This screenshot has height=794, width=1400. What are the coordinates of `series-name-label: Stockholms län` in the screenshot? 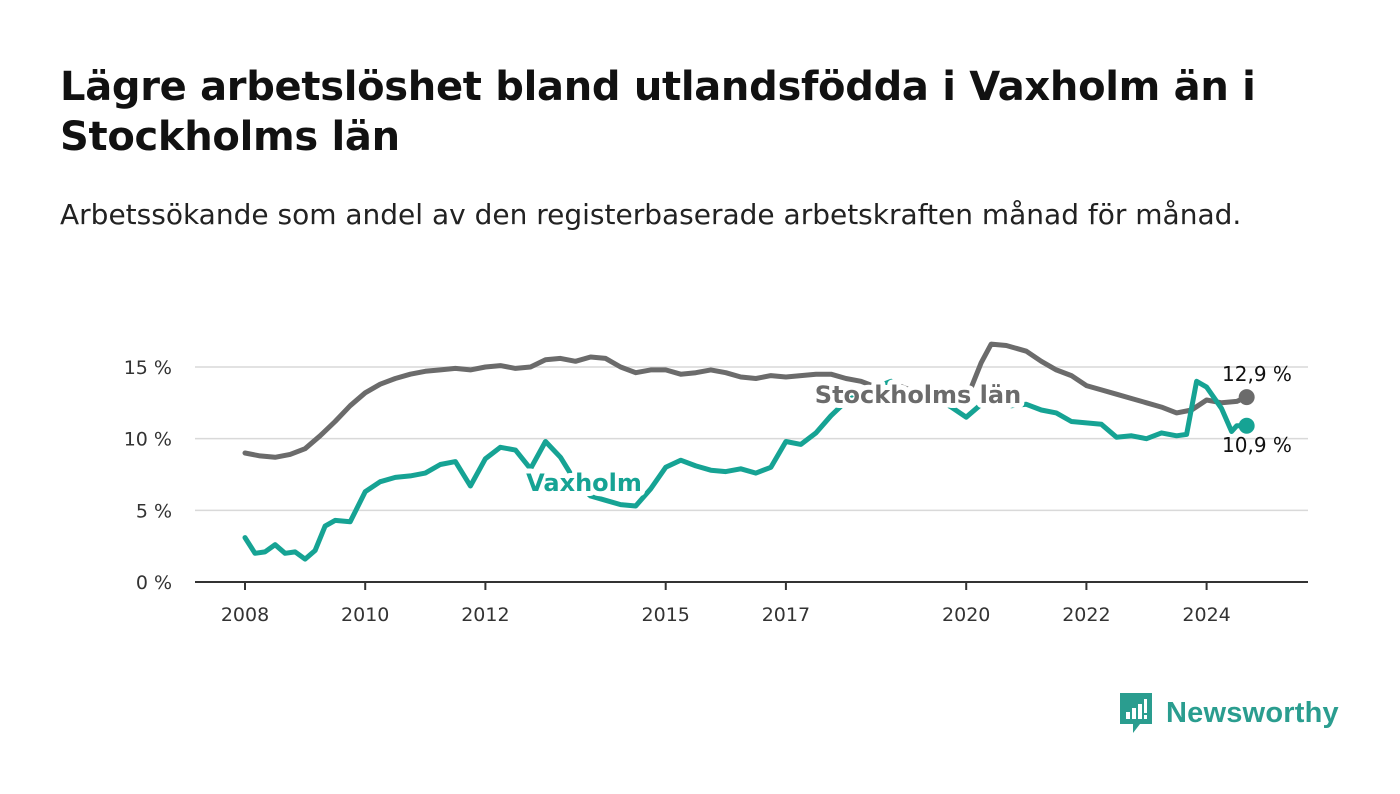 It's located at (918, 395).